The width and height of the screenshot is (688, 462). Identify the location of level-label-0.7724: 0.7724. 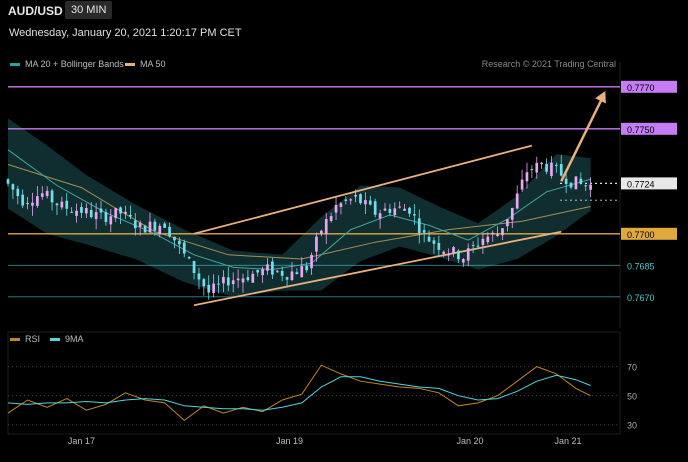
(641, 184).